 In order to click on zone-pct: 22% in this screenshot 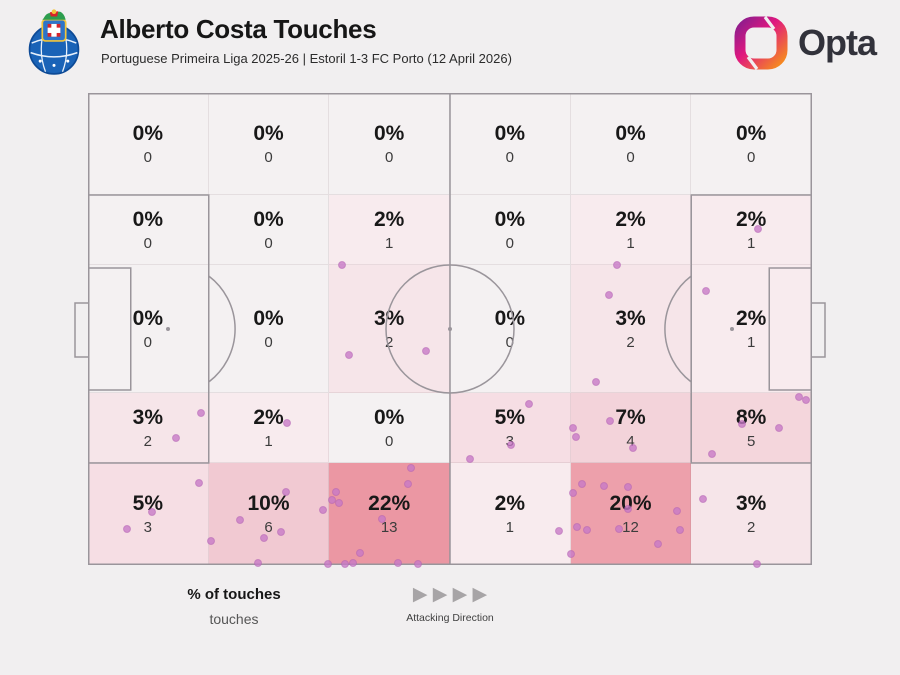, I will do `click(389, 503)`.